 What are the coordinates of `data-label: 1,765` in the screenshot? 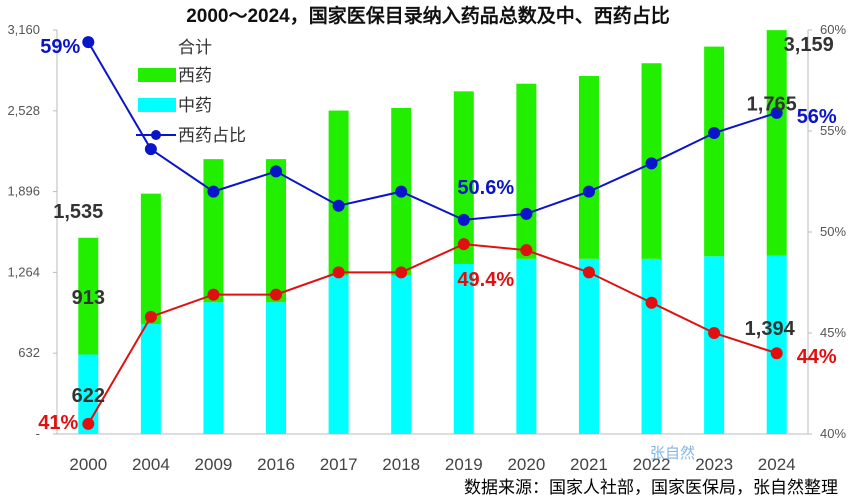 It's located at (772, 104).